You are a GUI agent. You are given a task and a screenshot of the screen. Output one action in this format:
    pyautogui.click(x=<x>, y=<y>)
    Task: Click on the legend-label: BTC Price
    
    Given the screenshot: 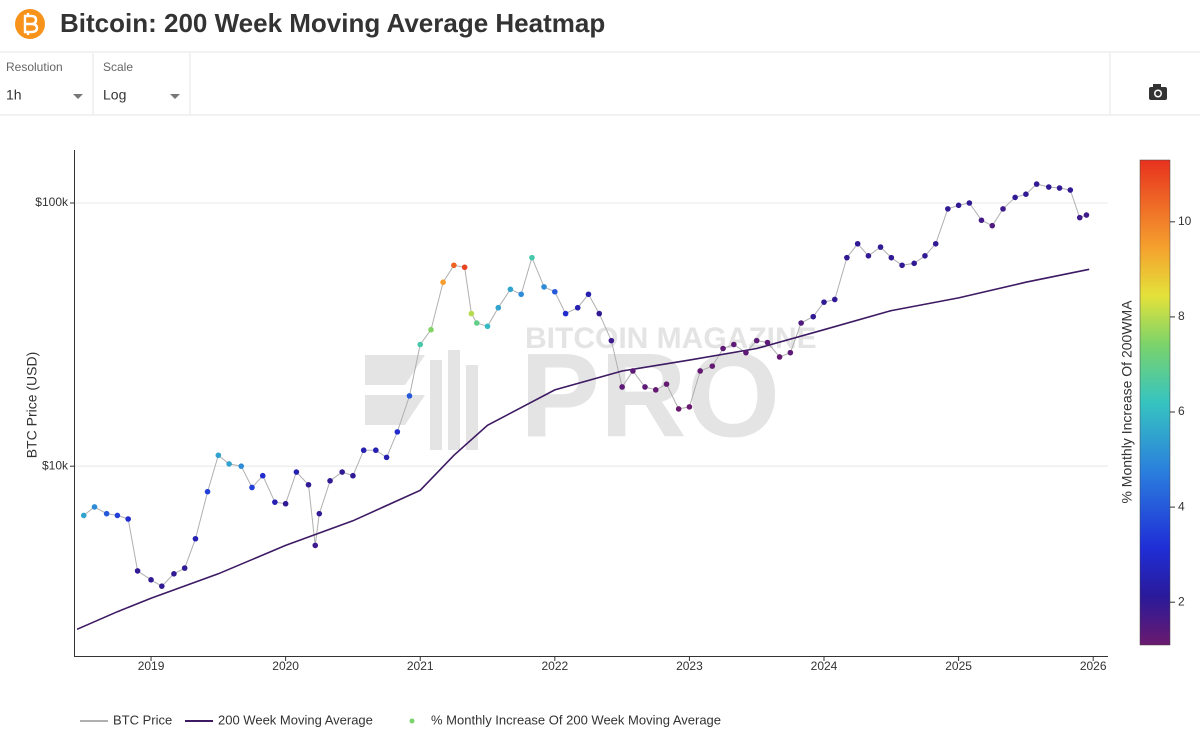 What is the action you would take?
    pyautogui.click(x=142, y=719)
    